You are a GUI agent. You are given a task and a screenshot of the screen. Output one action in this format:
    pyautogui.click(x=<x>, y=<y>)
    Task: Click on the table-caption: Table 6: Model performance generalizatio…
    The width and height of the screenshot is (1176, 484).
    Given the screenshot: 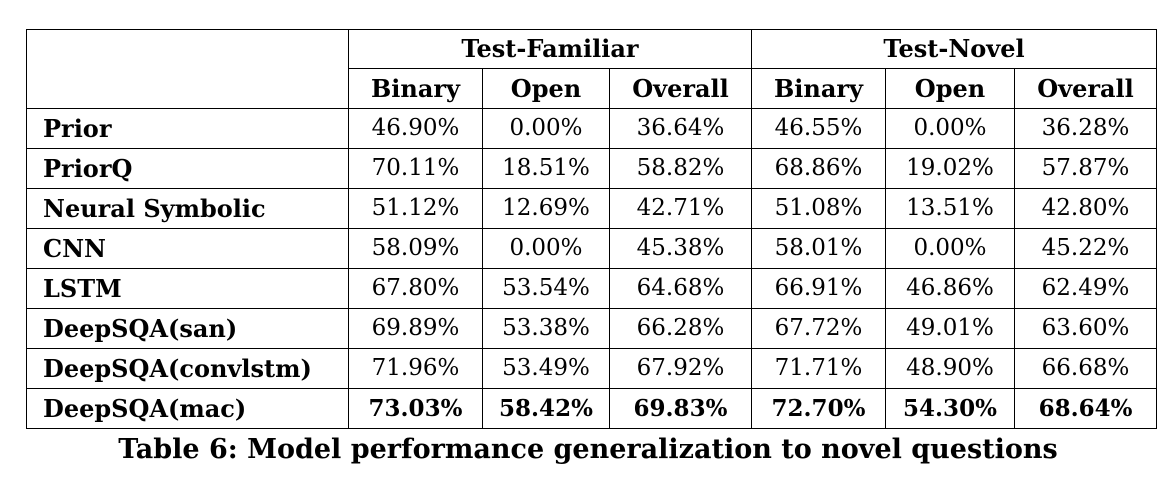 What is the action you would take?
    pyautogui.click(x=588, y=449)
    